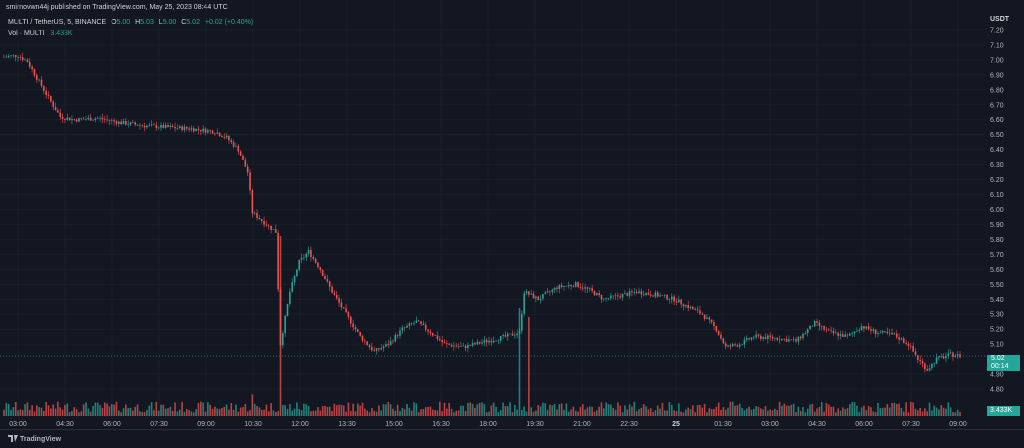  I want to click on symbol-label: MULTI / TetherUS, 5, BINANCE, so click(57, 22).